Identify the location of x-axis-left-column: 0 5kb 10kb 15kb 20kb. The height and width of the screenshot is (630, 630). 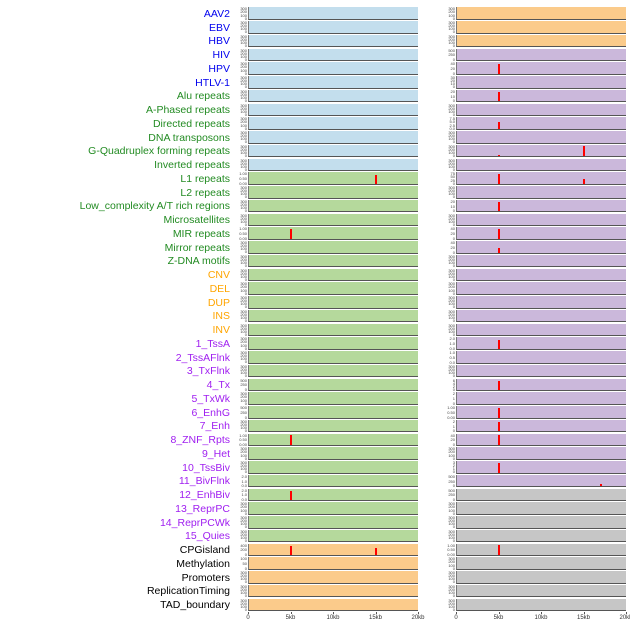
(335, 619).